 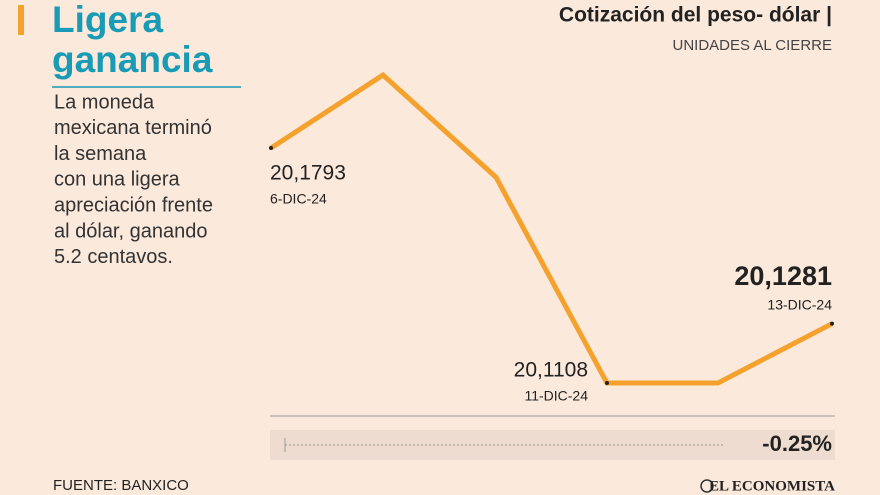 I want to click on value-label: 20,1793, so click(x=308, y=173).